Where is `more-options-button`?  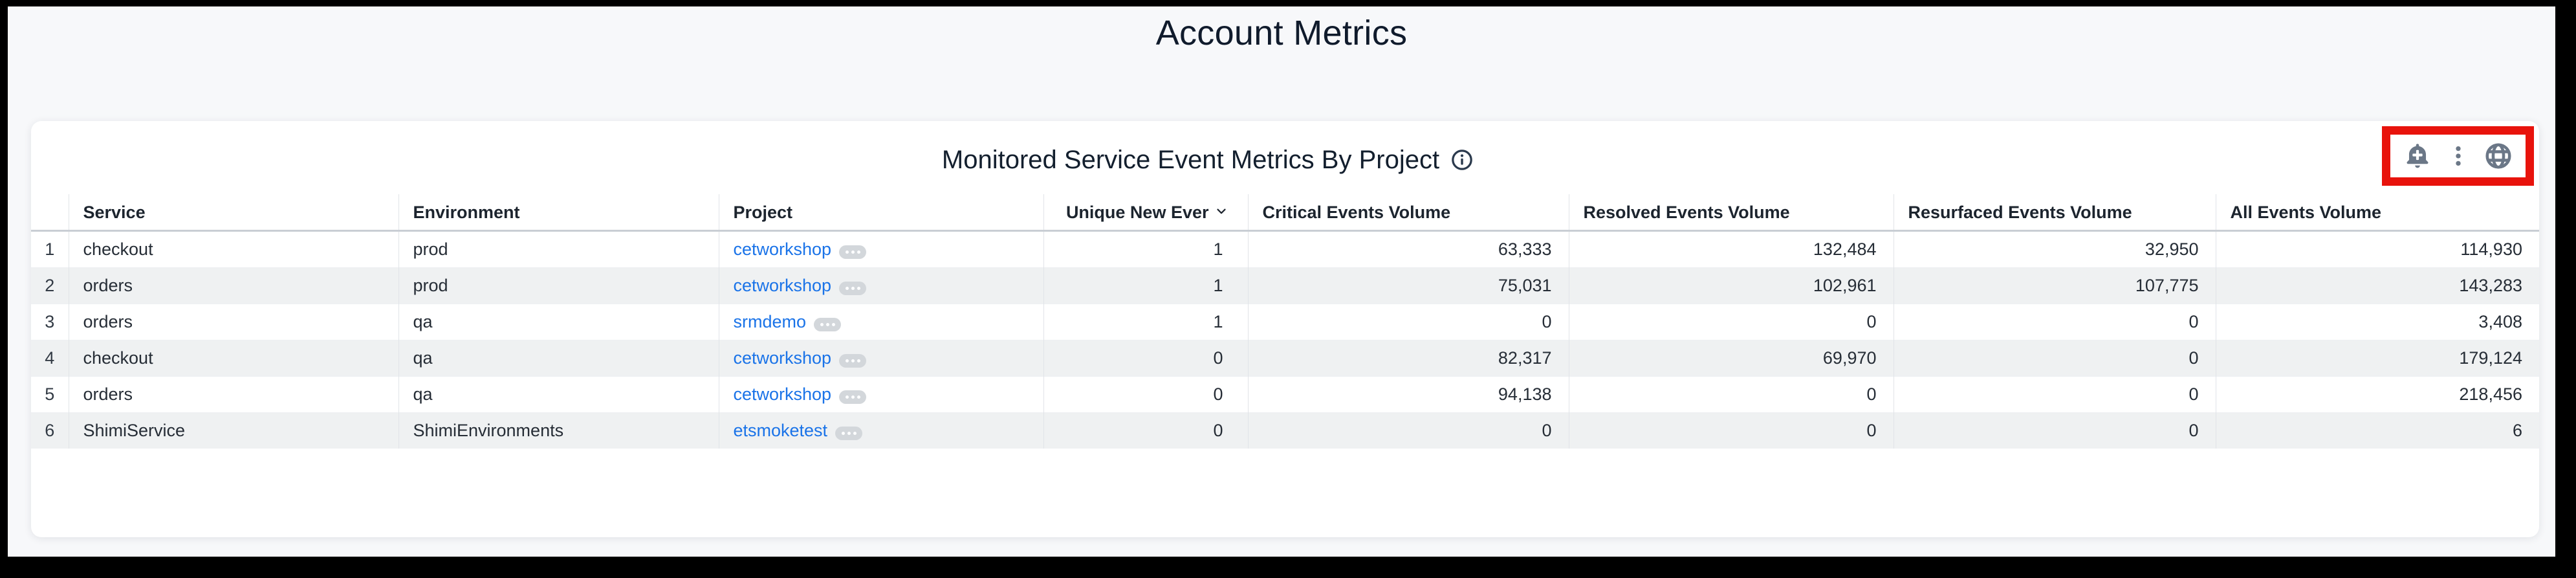 more-options-button is located at coordinates (2458, 156).